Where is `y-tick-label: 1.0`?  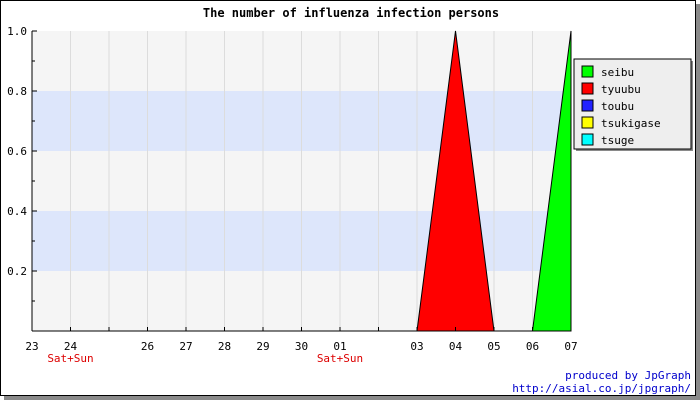 y-tick-label: 1.0 is located at coordinates (17, 31).